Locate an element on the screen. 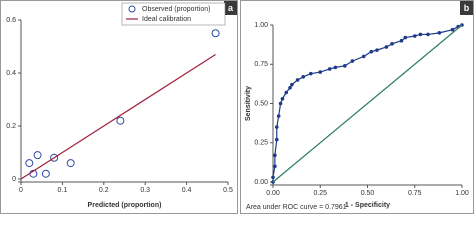 The height and width of the screenshot is (240, 474). legend-marker is located at coordinates (132, 9).